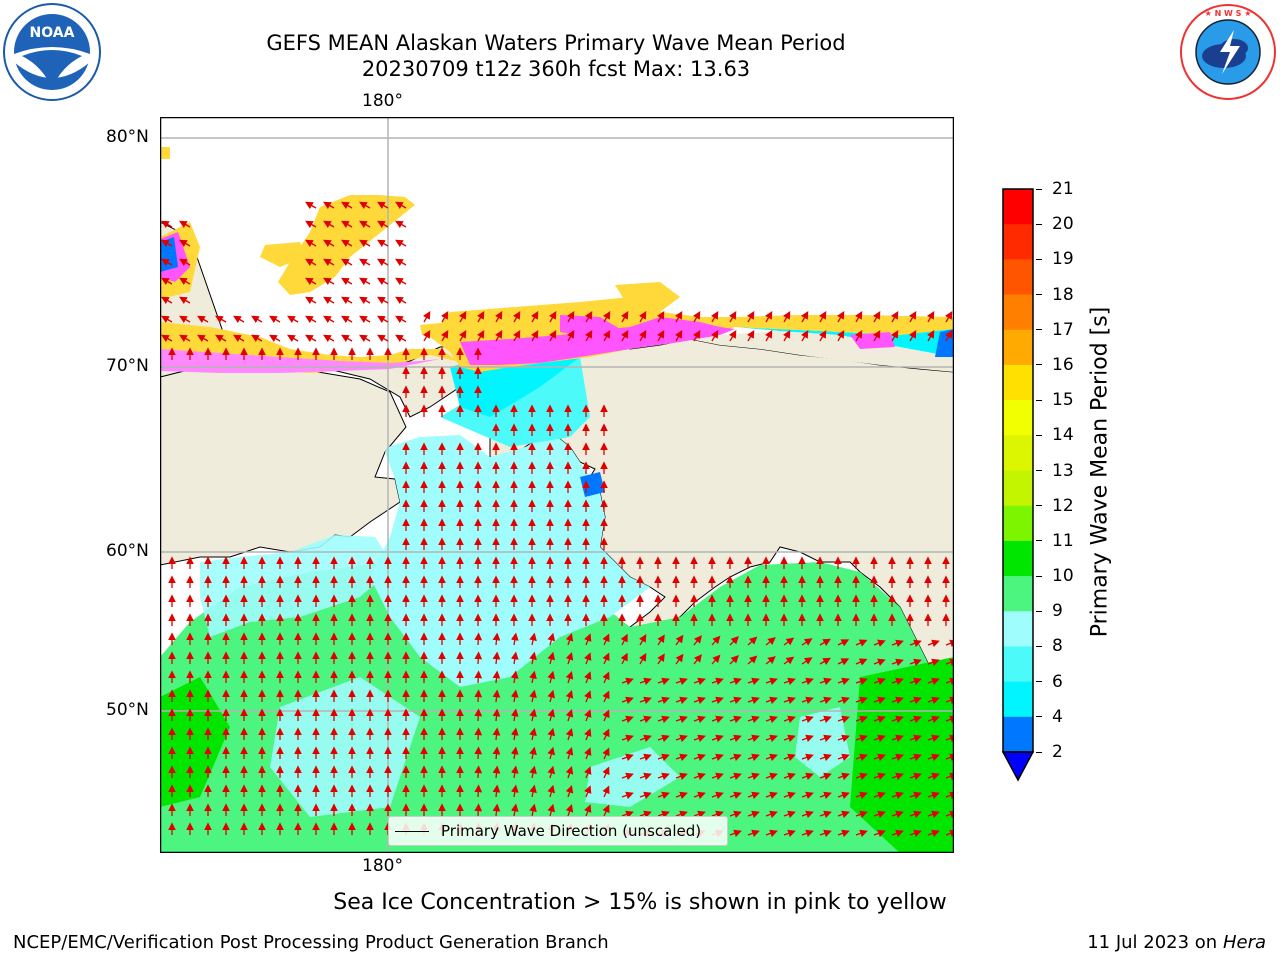 This screenshot has height=960, width=1280. What do you see at coordinates (1049, 717) in the screenshot?
I see `colorbar-tick: 4` at bounding box center [1049, 717].